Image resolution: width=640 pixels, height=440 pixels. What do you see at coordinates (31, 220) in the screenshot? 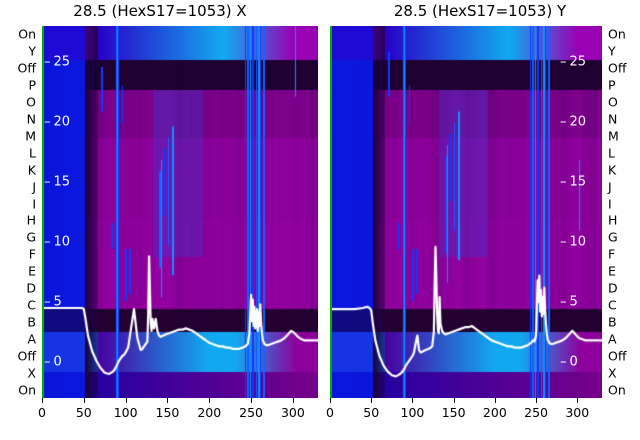
I see `category-label-h-11: H` at bounding box center [31, 220].